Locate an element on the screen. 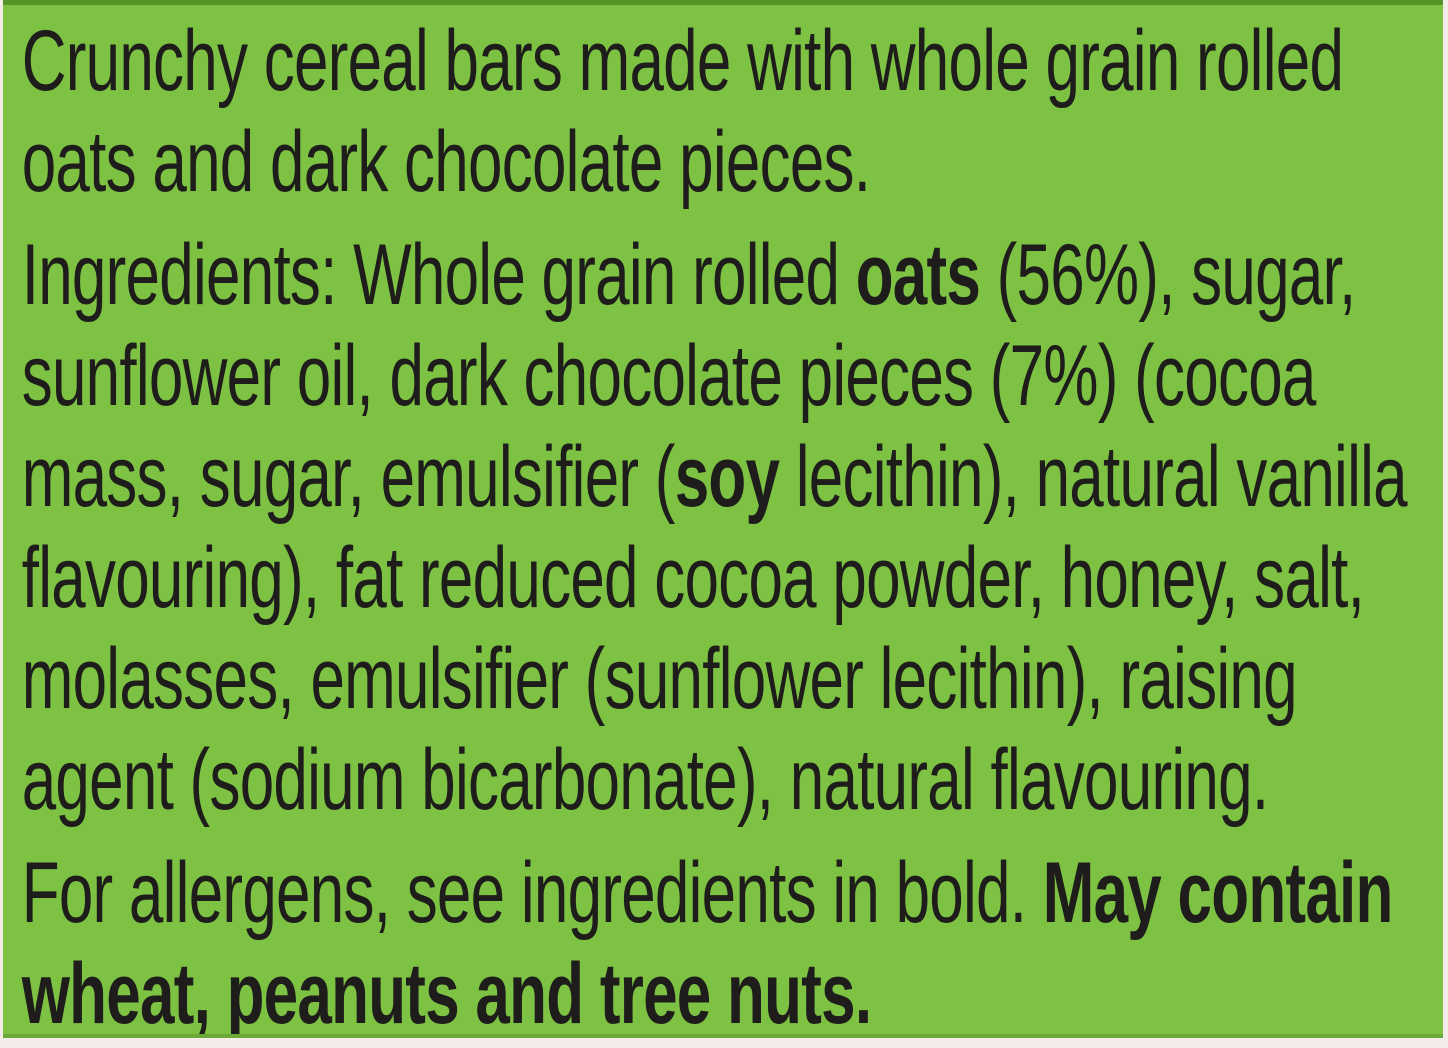 This screenshot has width=1448, height=1048. bold-allergen-text: oats is located at coordinates (918, 275).